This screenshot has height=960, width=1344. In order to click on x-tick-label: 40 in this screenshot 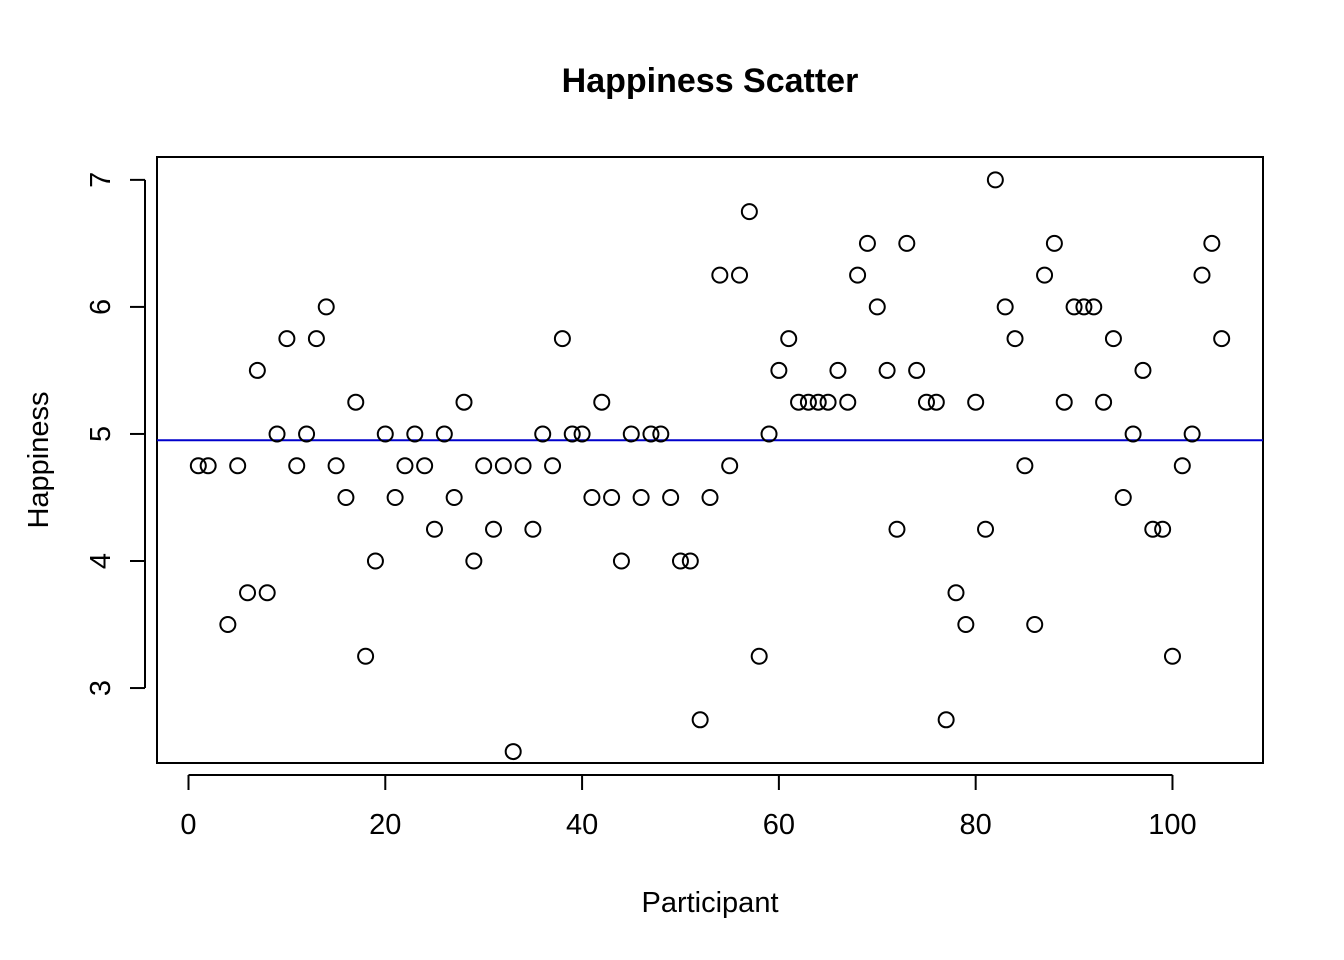, I will do `click(582, 825)`.